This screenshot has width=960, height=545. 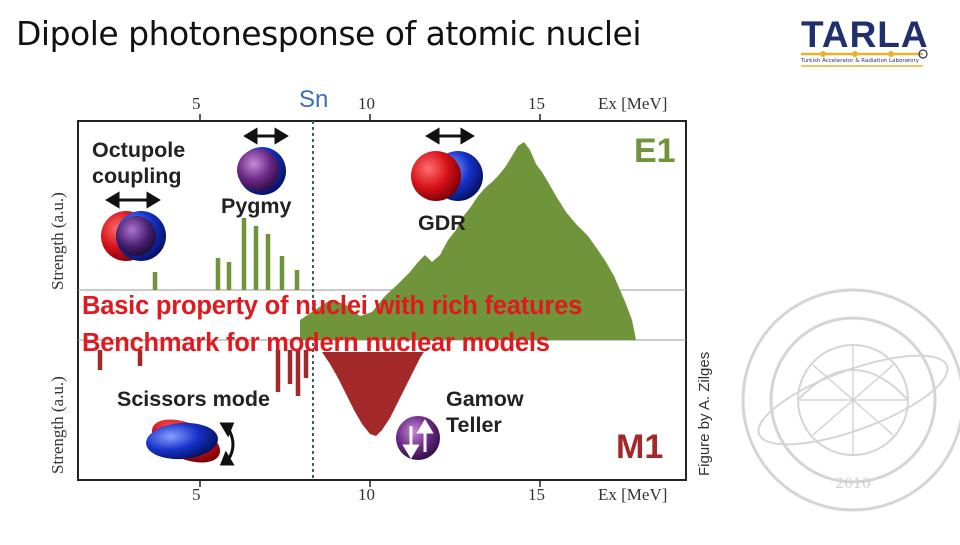 What do you see at coordinates (655, 151) in the screenshot?
I see `panel-tag-e1: E1` at bounding box center [655, 151].